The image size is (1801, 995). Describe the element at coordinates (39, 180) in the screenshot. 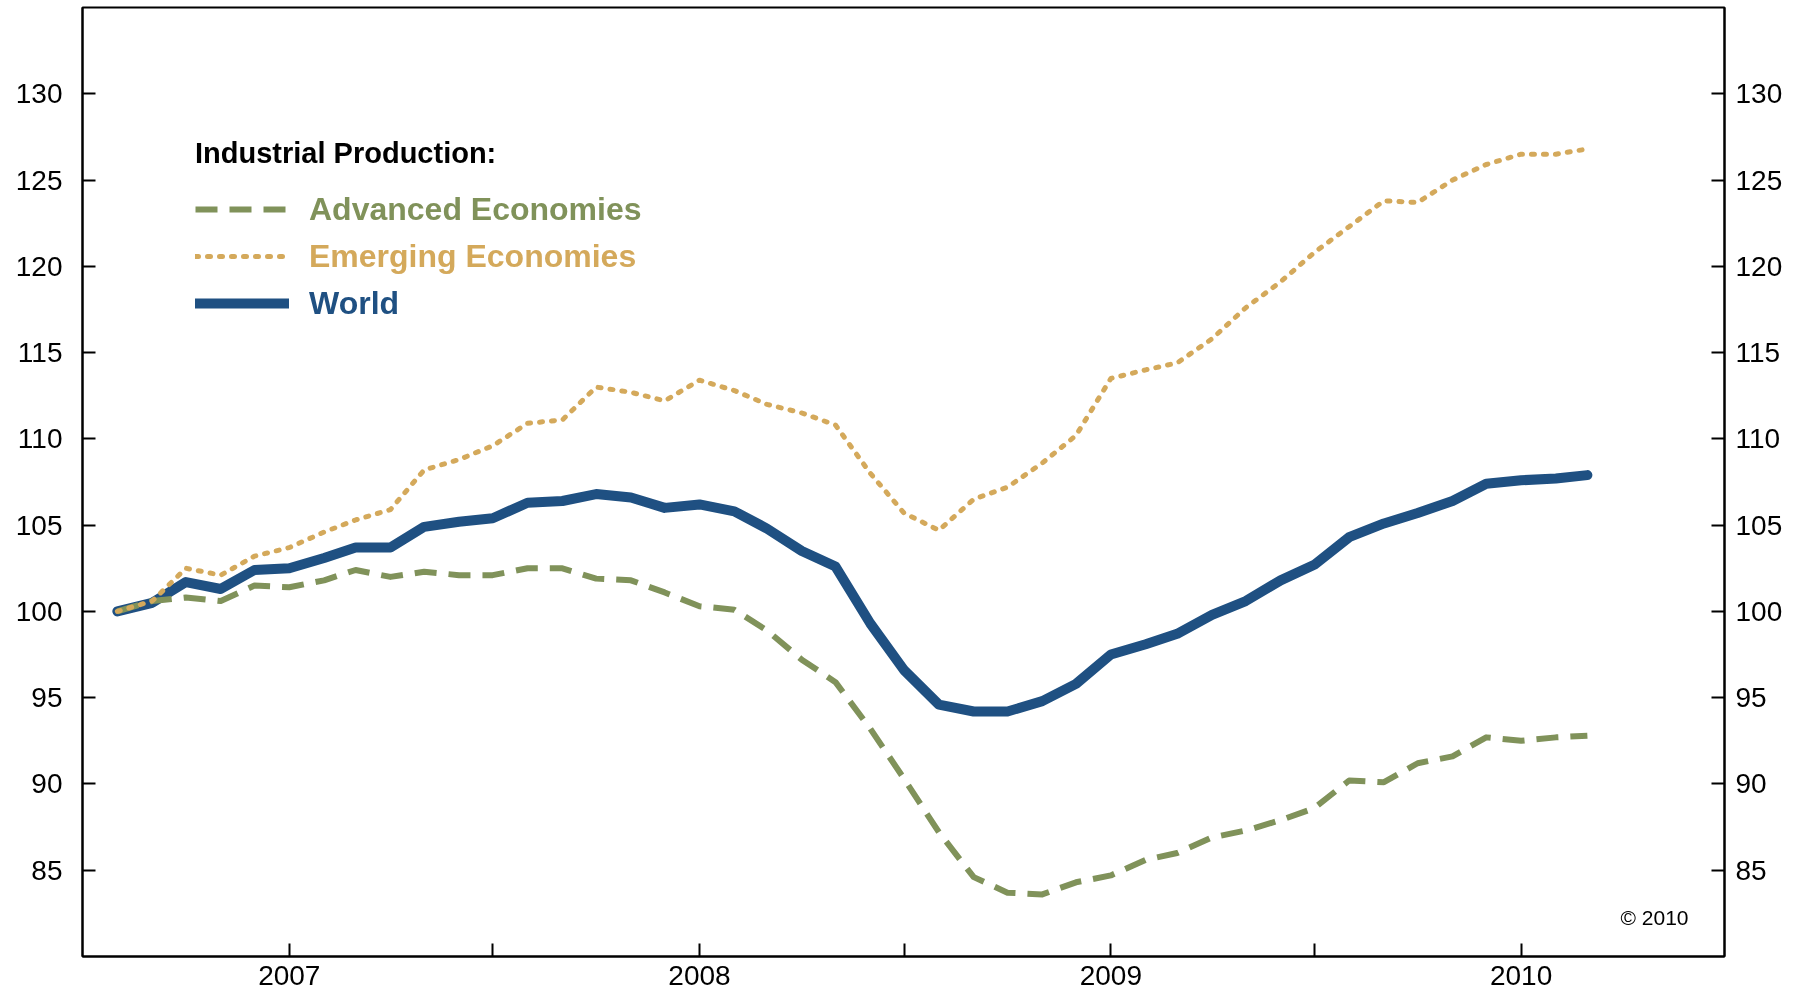

I see `y-tick-label: 125` at that location.